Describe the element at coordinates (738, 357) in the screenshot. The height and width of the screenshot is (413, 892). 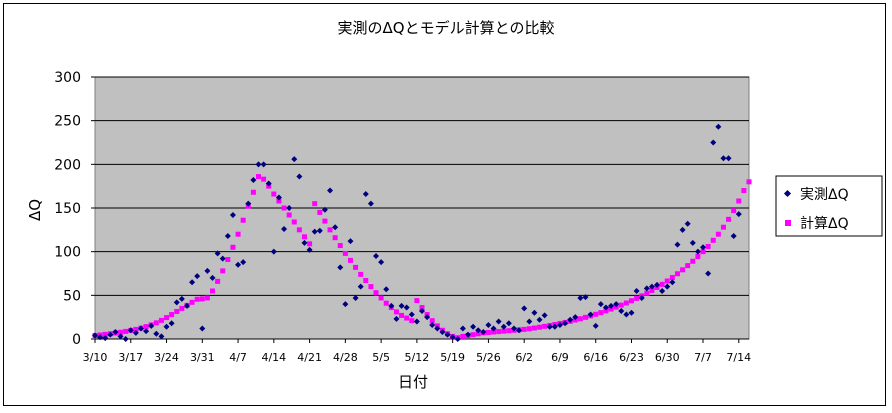
I see `x-tick-label: 7/14` at that location.